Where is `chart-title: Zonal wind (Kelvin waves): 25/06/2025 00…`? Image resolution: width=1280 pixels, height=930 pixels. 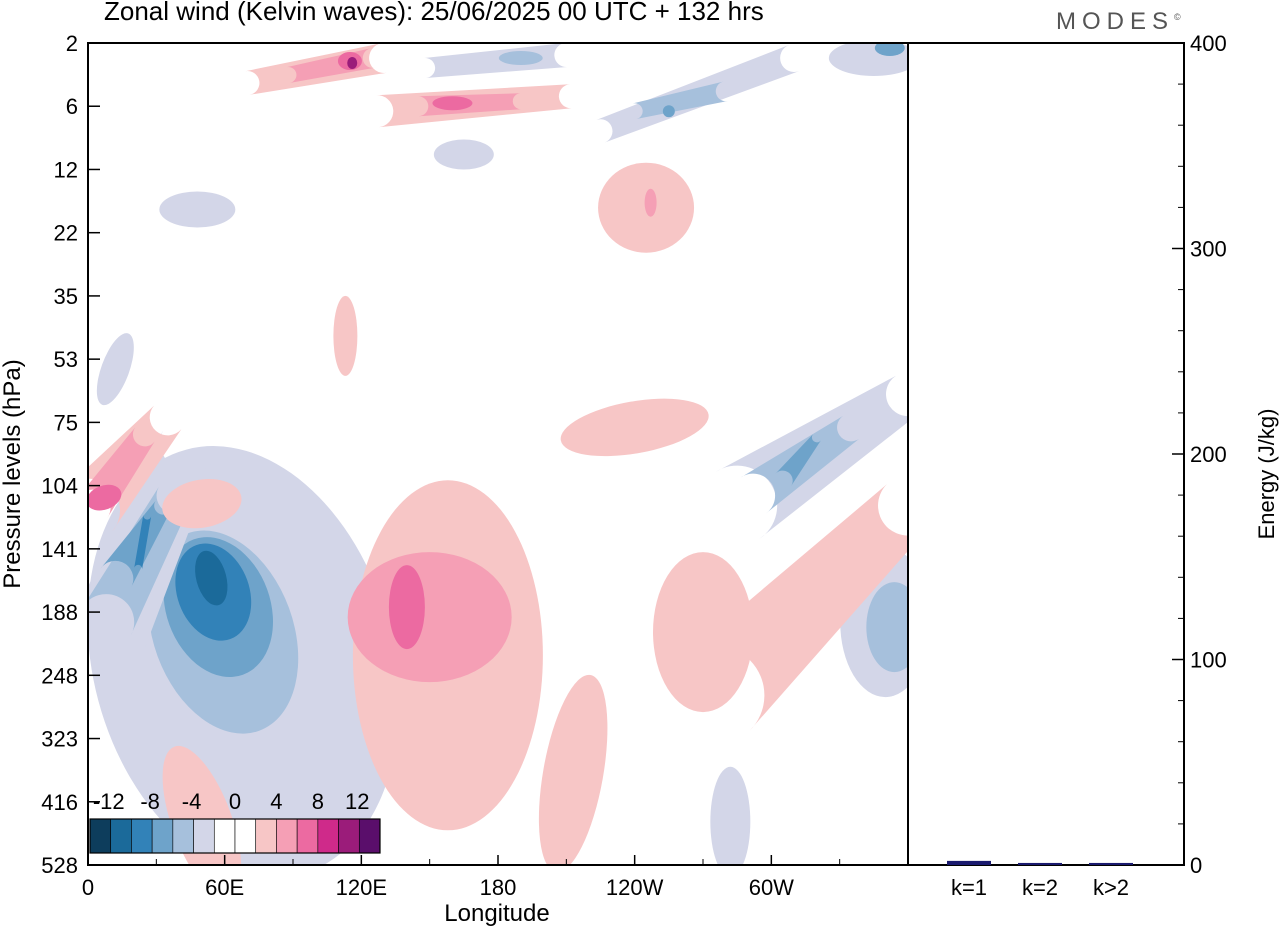
chart-title: Zonal wind (Kelvin waves): 25/06/2025 00… is located at coordinates (434, 13).